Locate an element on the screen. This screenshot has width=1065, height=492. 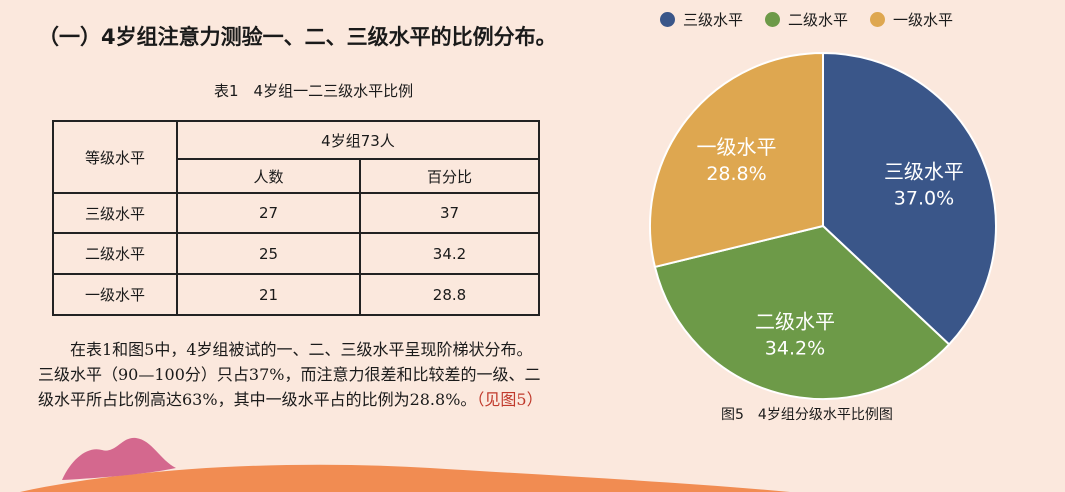
row-count: 25 is located at coordinates (268, 253).